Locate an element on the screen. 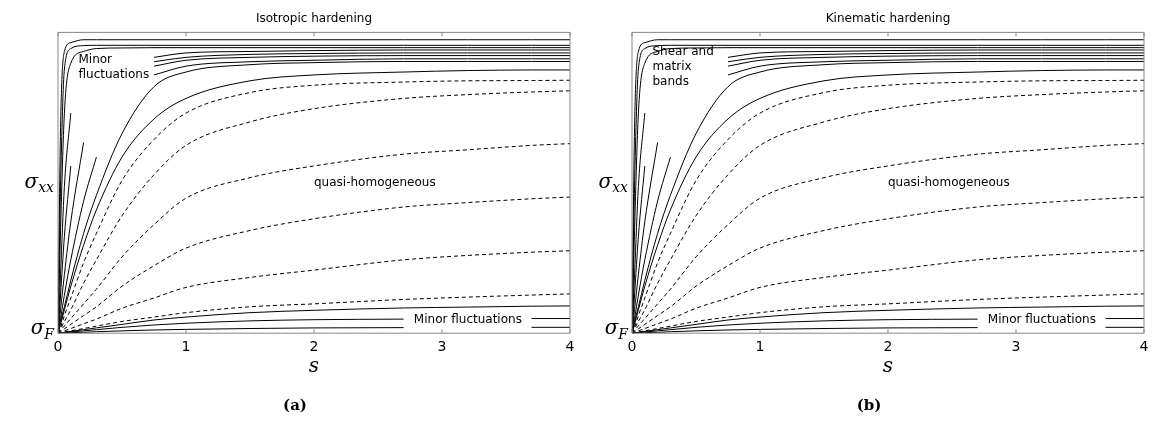 The width and height of the screenshot is (1165, 430). text: (a) is located at coordinates (295, 405).